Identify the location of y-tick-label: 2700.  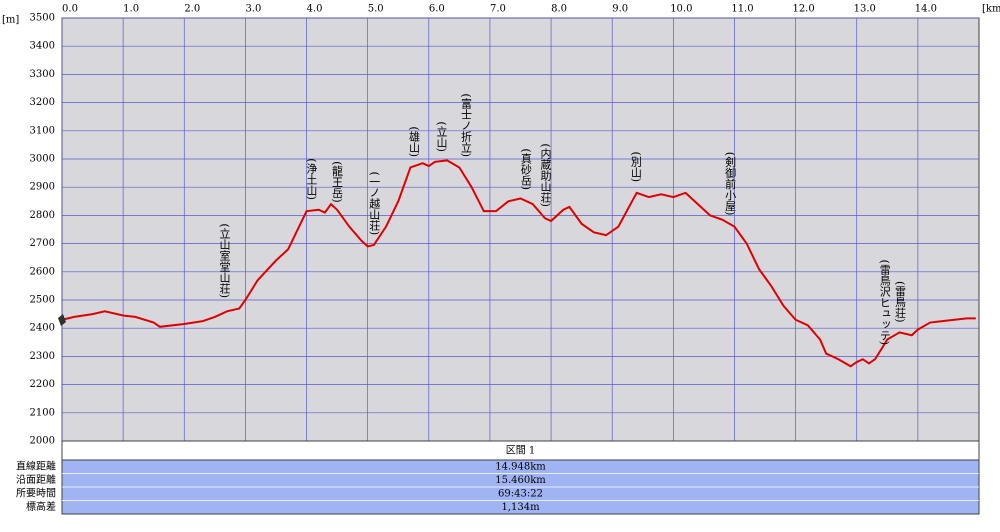
(42, 243).